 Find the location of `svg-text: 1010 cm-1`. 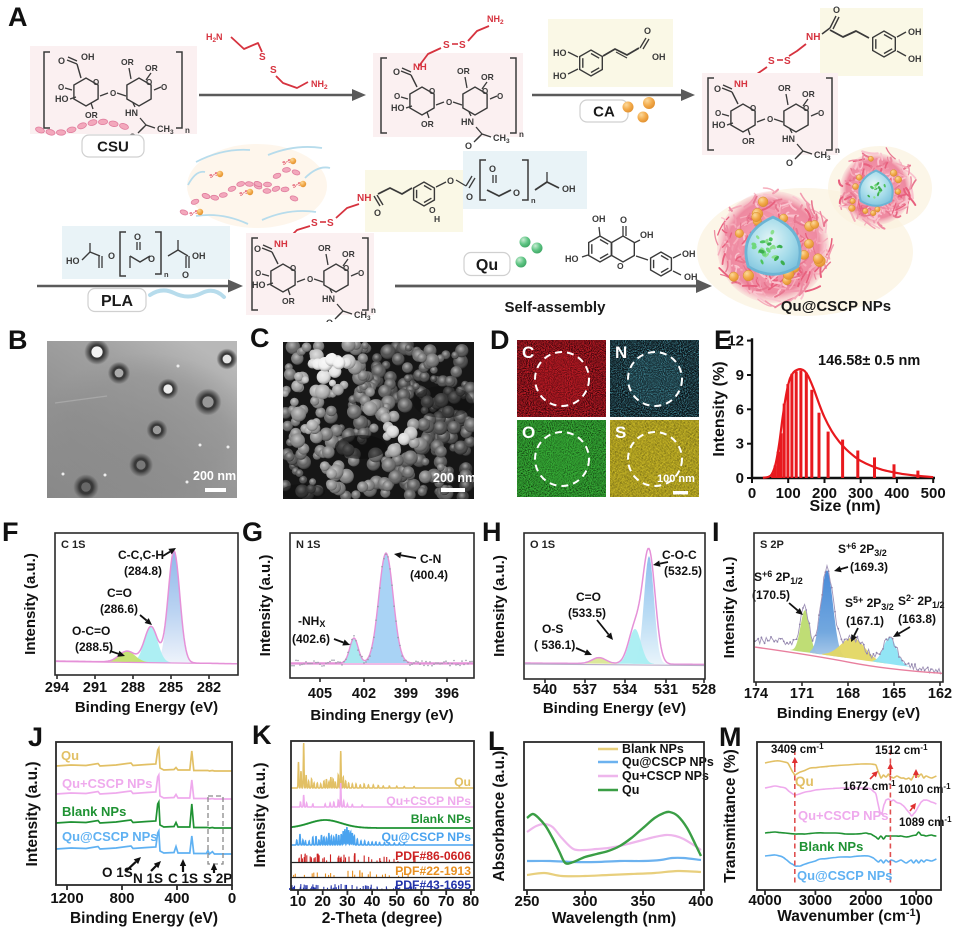

svg-text: 1010 cm-1 is located at coordinates (924, 789).